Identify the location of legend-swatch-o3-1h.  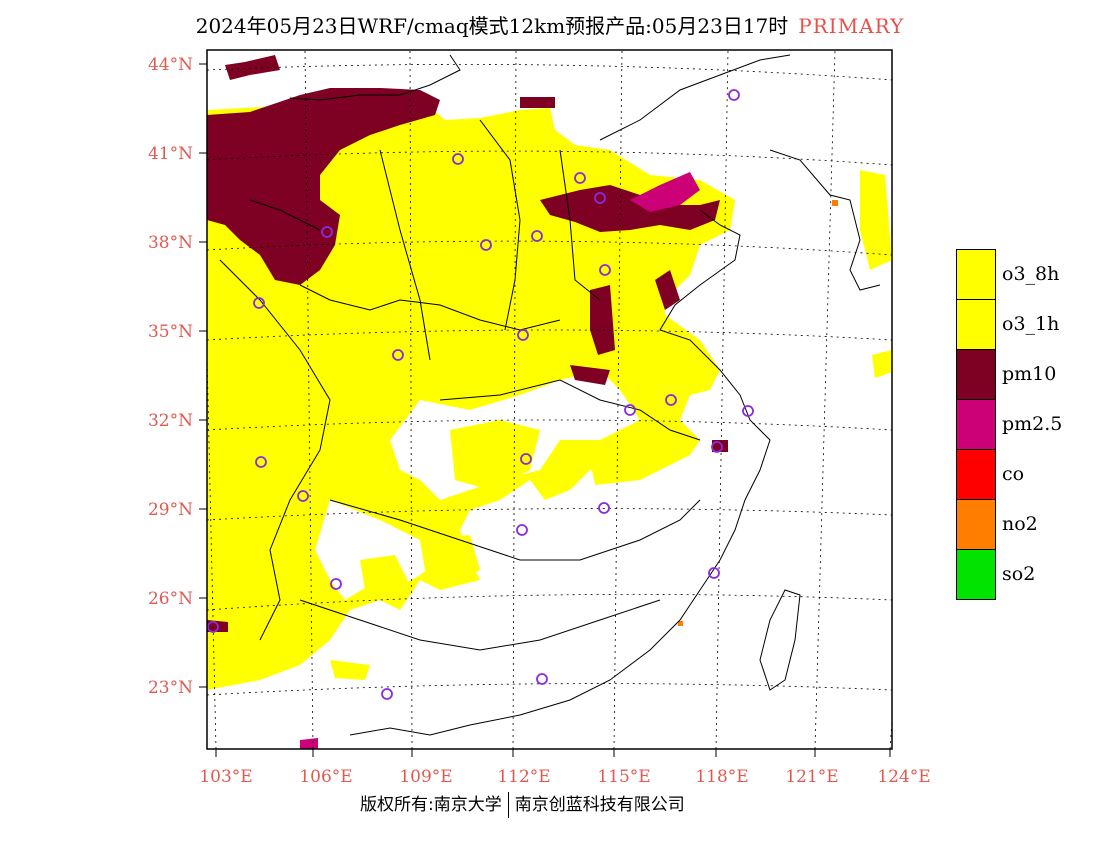
(976, 324).